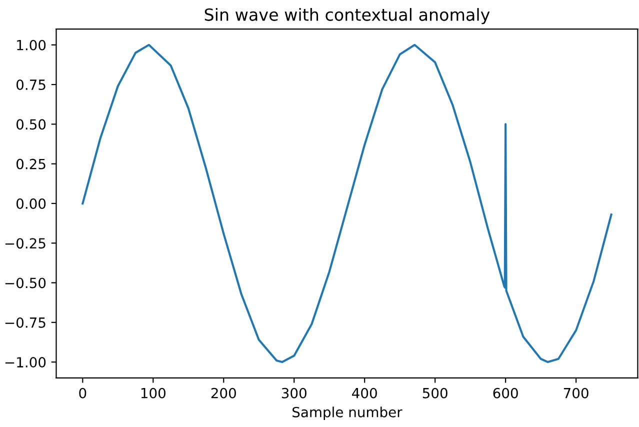  I want to click on x-tick-label: 100, so click(153, 393).